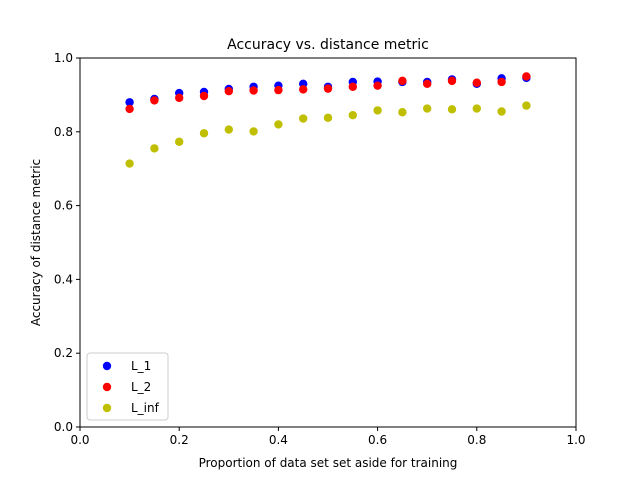 The image size is (640, 480). What do you see at coordinates (63, 132) in the screenshot?
I see `y-tick-label: 0.8` at bounding box center [63, 132].